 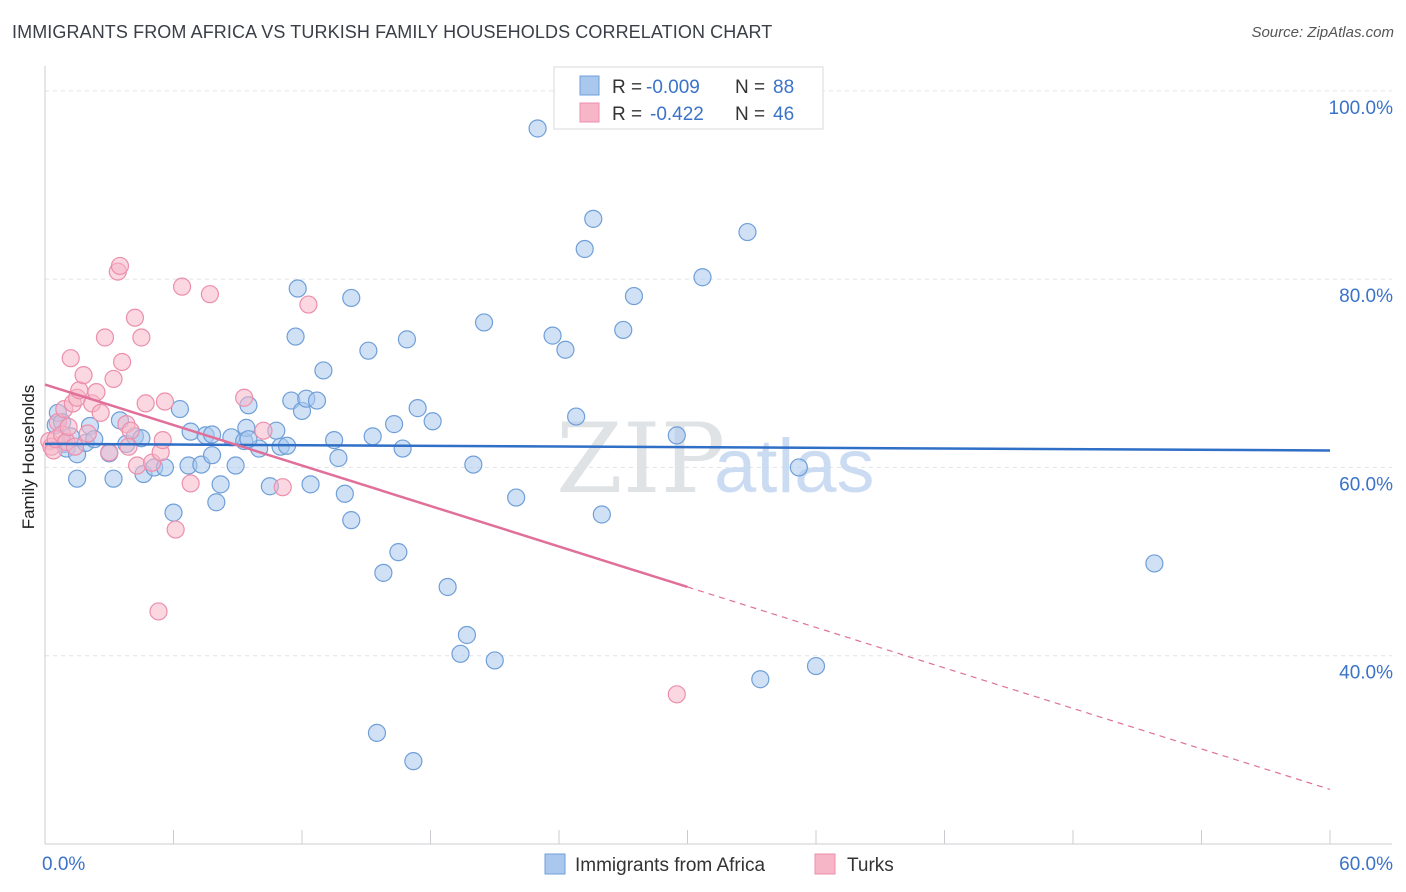 What do you see at coordinates (640, 459) in the screenshot?
I see `watermark-zip: ZIP` at bounding box center [640, 459].